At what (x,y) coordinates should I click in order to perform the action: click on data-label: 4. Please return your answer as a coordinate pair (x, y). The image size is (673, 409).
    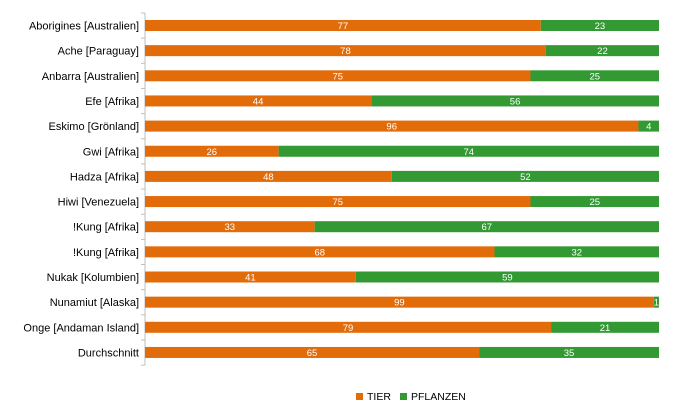
    Looking at the image, I should click on (648, 127).